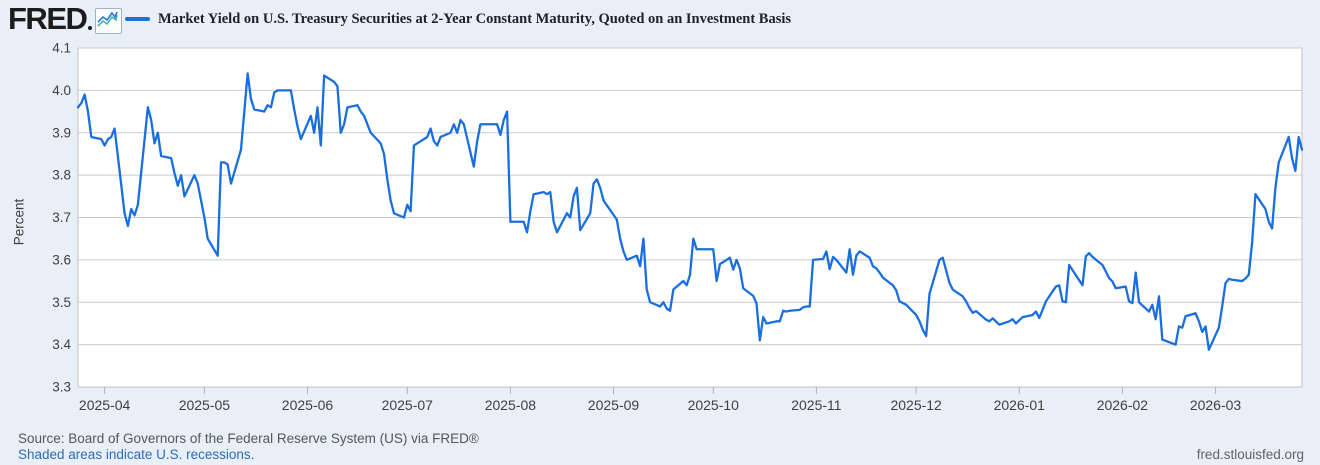 The width and height of the screenshot is (1320, 465). I want to click on x-tick-label: 2025-09, so click(614, 405).